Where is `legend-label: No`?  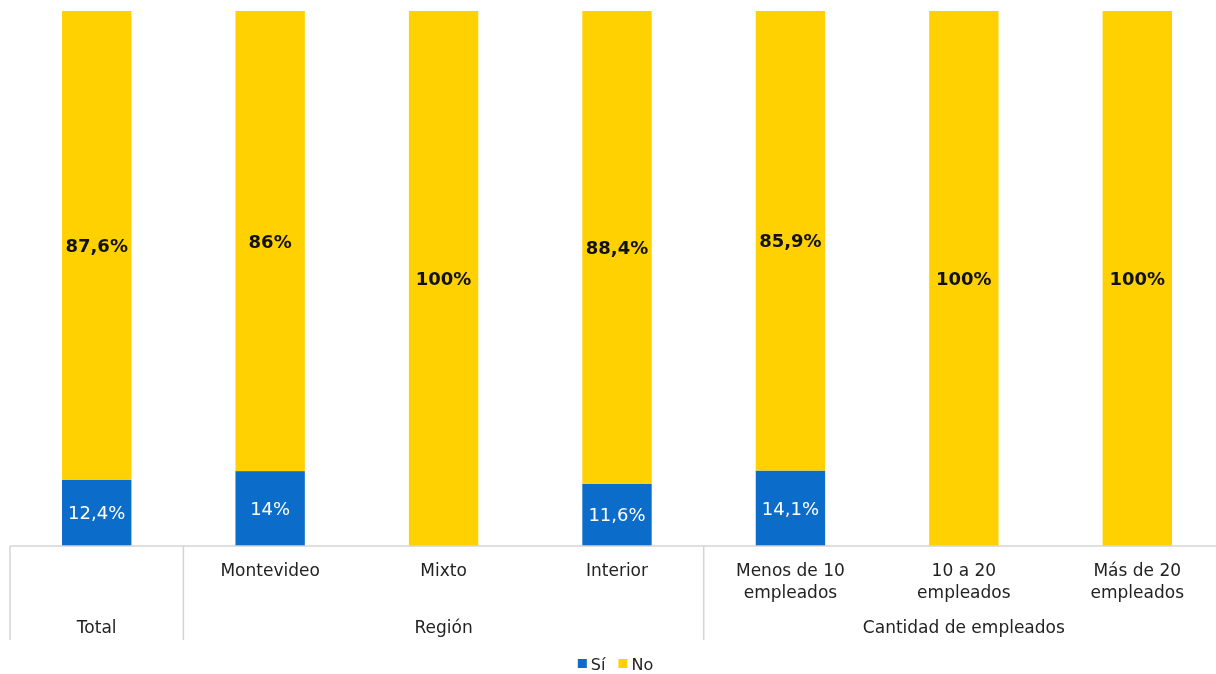
legend-label: No is located at coordinates (642, 664).